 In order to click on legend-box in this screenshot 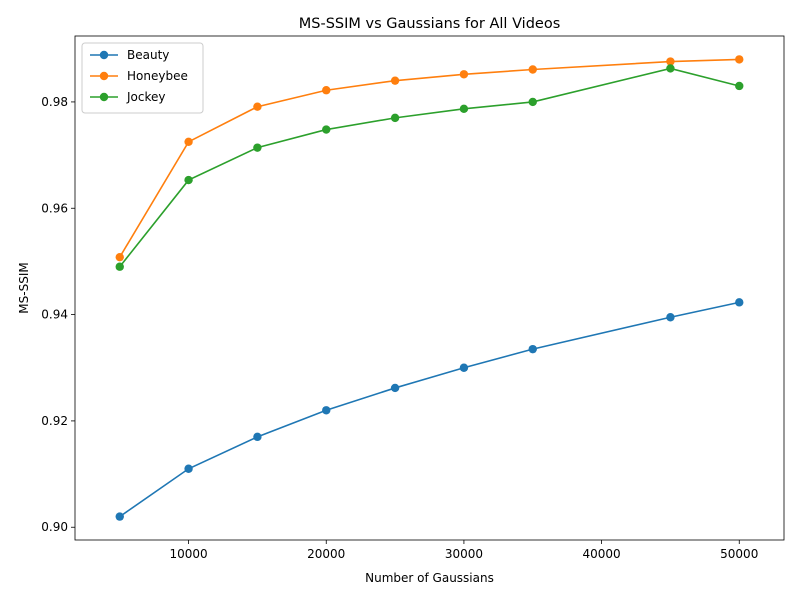, I will do `click(142, 78)`.